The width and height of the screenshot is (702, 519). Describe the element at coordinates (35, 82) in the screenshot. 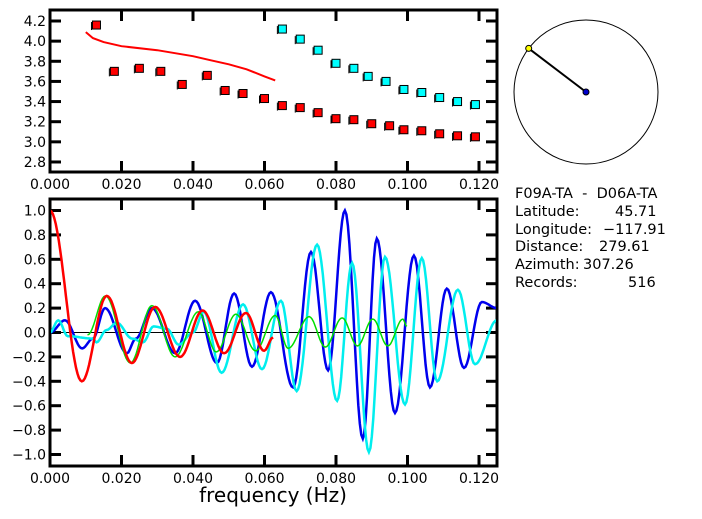

I see `y-tick-label: 3.6` at that location.